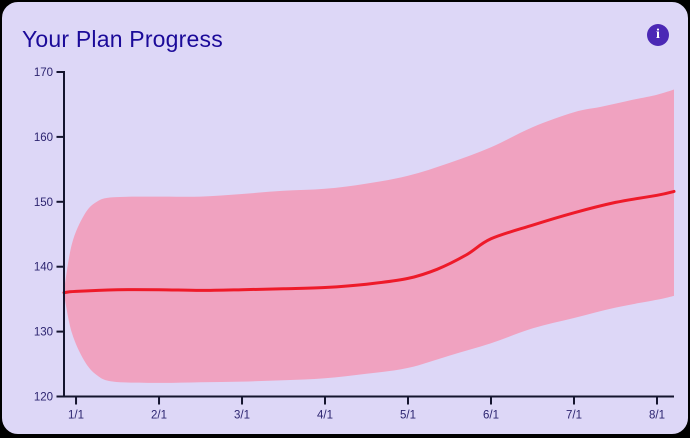  I want to click on y-tick-label: 120, so click(43, 398).